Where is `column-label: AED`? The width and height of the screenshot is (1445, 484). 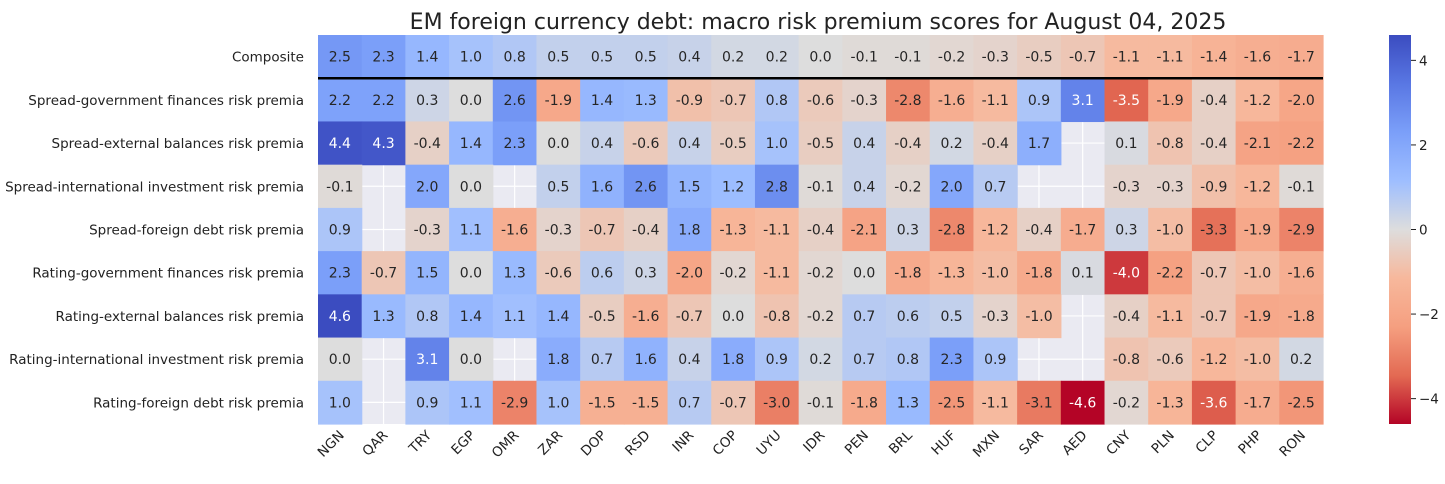 column-label: AED is located at coordinates (1074, 443).